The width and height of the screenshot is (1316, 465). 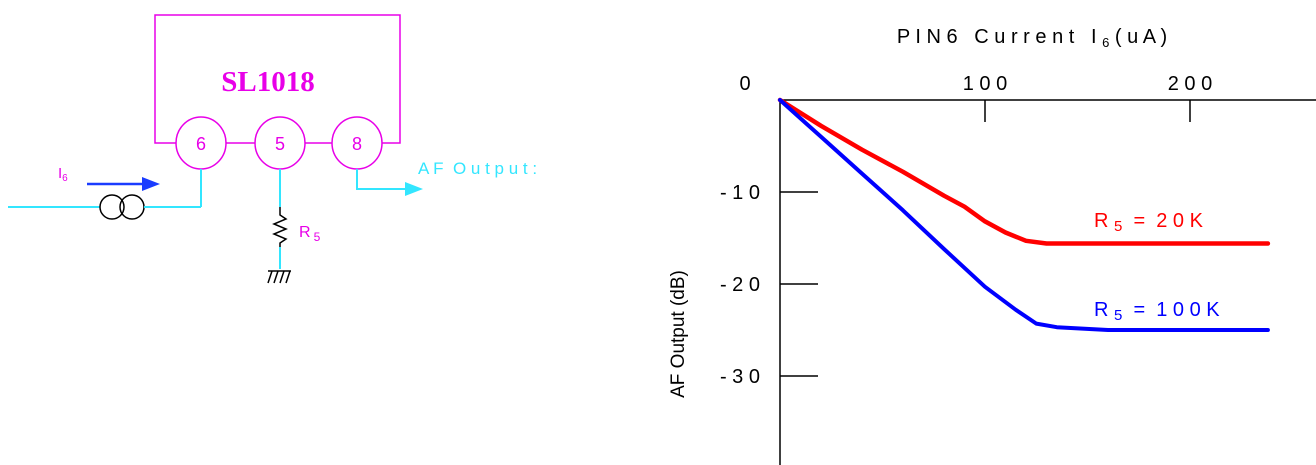 What do you see at coordinates (985, 84) in the screenshot?
I see `x-tick-label-100: 1 0 0` at bounding box center [985, 84].